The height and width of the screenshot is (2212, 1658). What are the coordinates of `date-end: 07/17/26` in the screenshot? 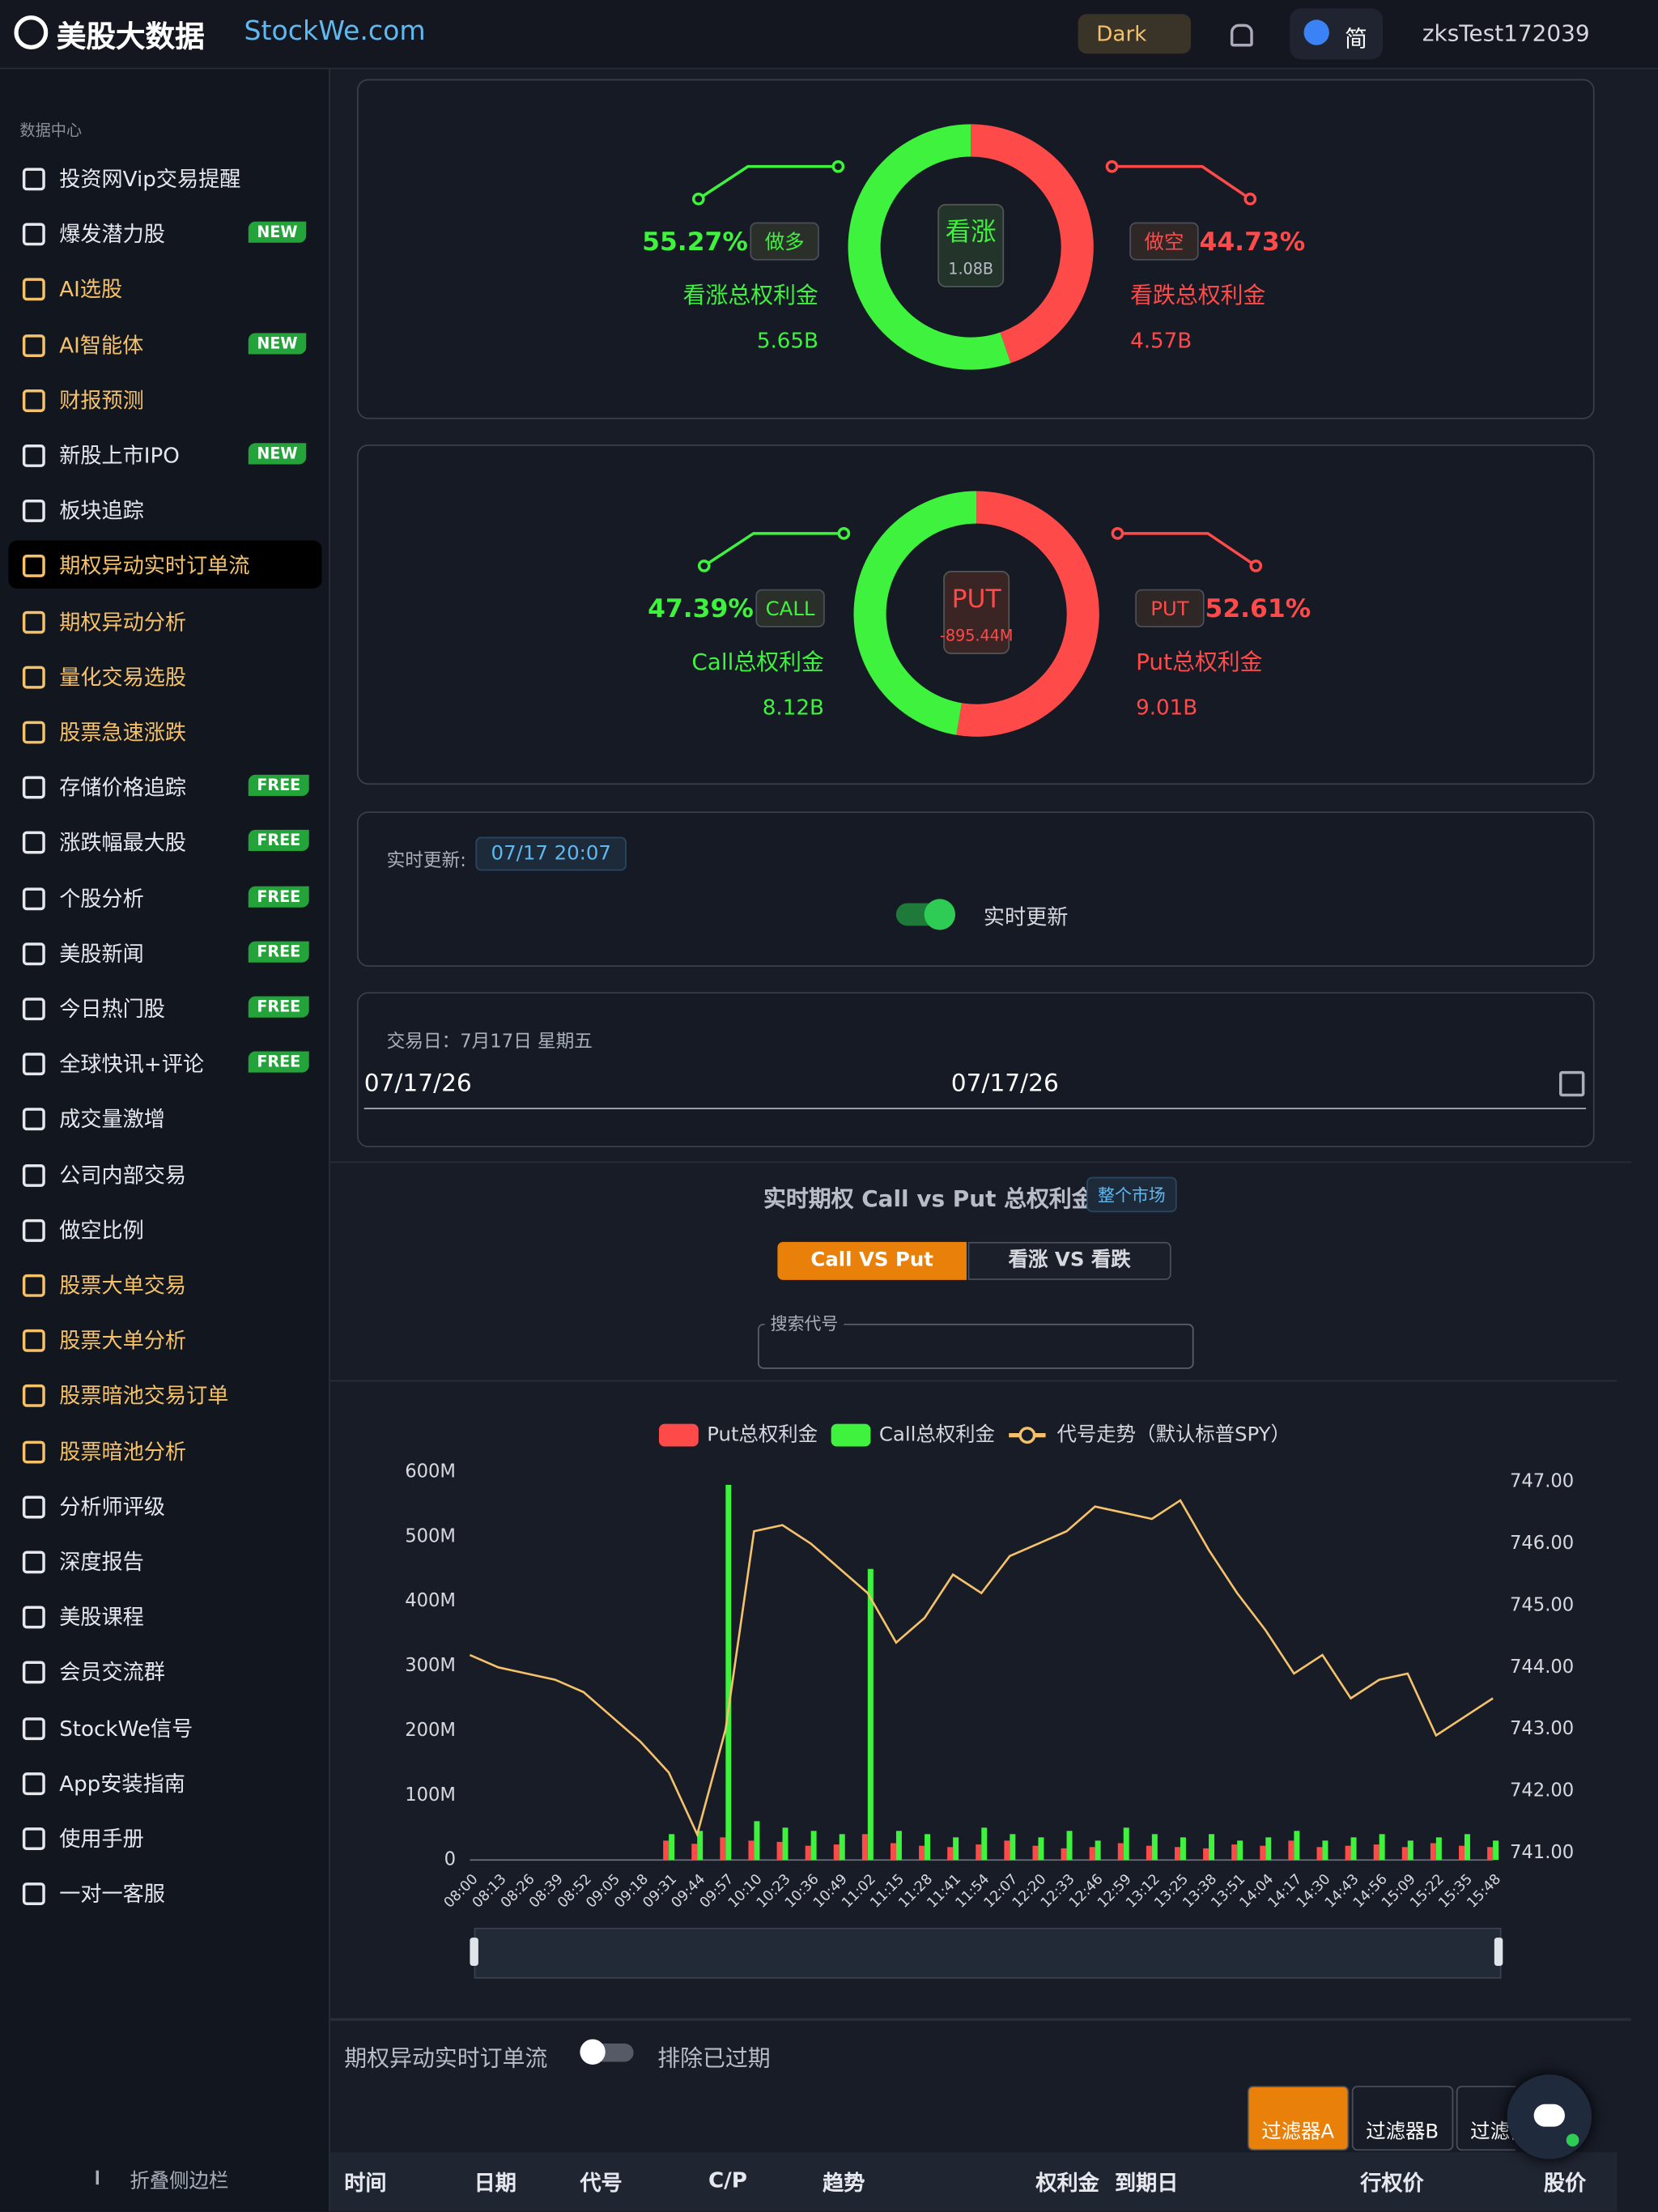 It's located at (1004, 1085).